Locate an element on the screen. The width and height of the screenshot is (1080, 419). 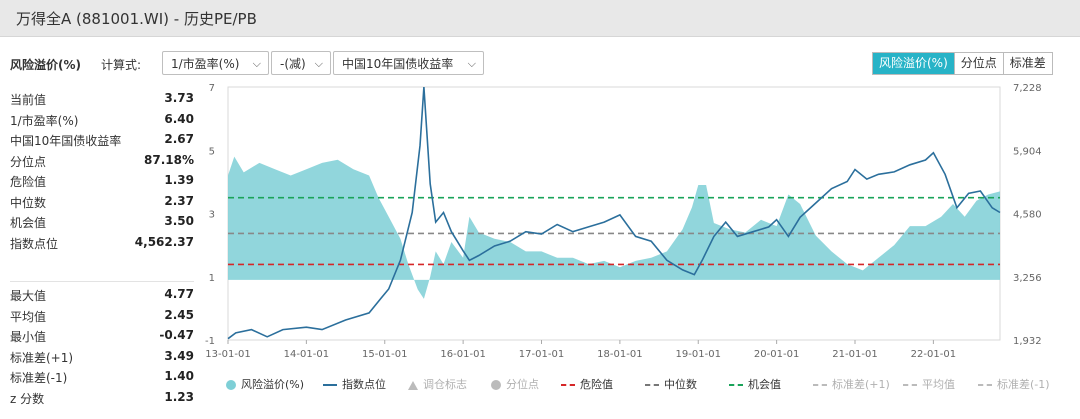
x-axis-tick: 21-01-01 is located at coordinates (854, 354).